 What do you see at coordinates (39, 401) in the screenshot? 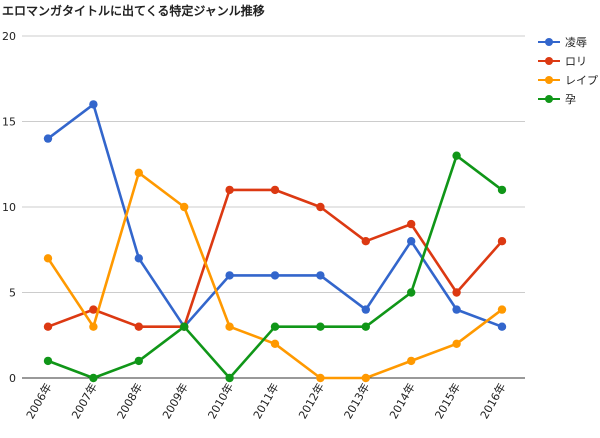
I see `x-tick-label: 2006年` at bounding box center [39, 401].